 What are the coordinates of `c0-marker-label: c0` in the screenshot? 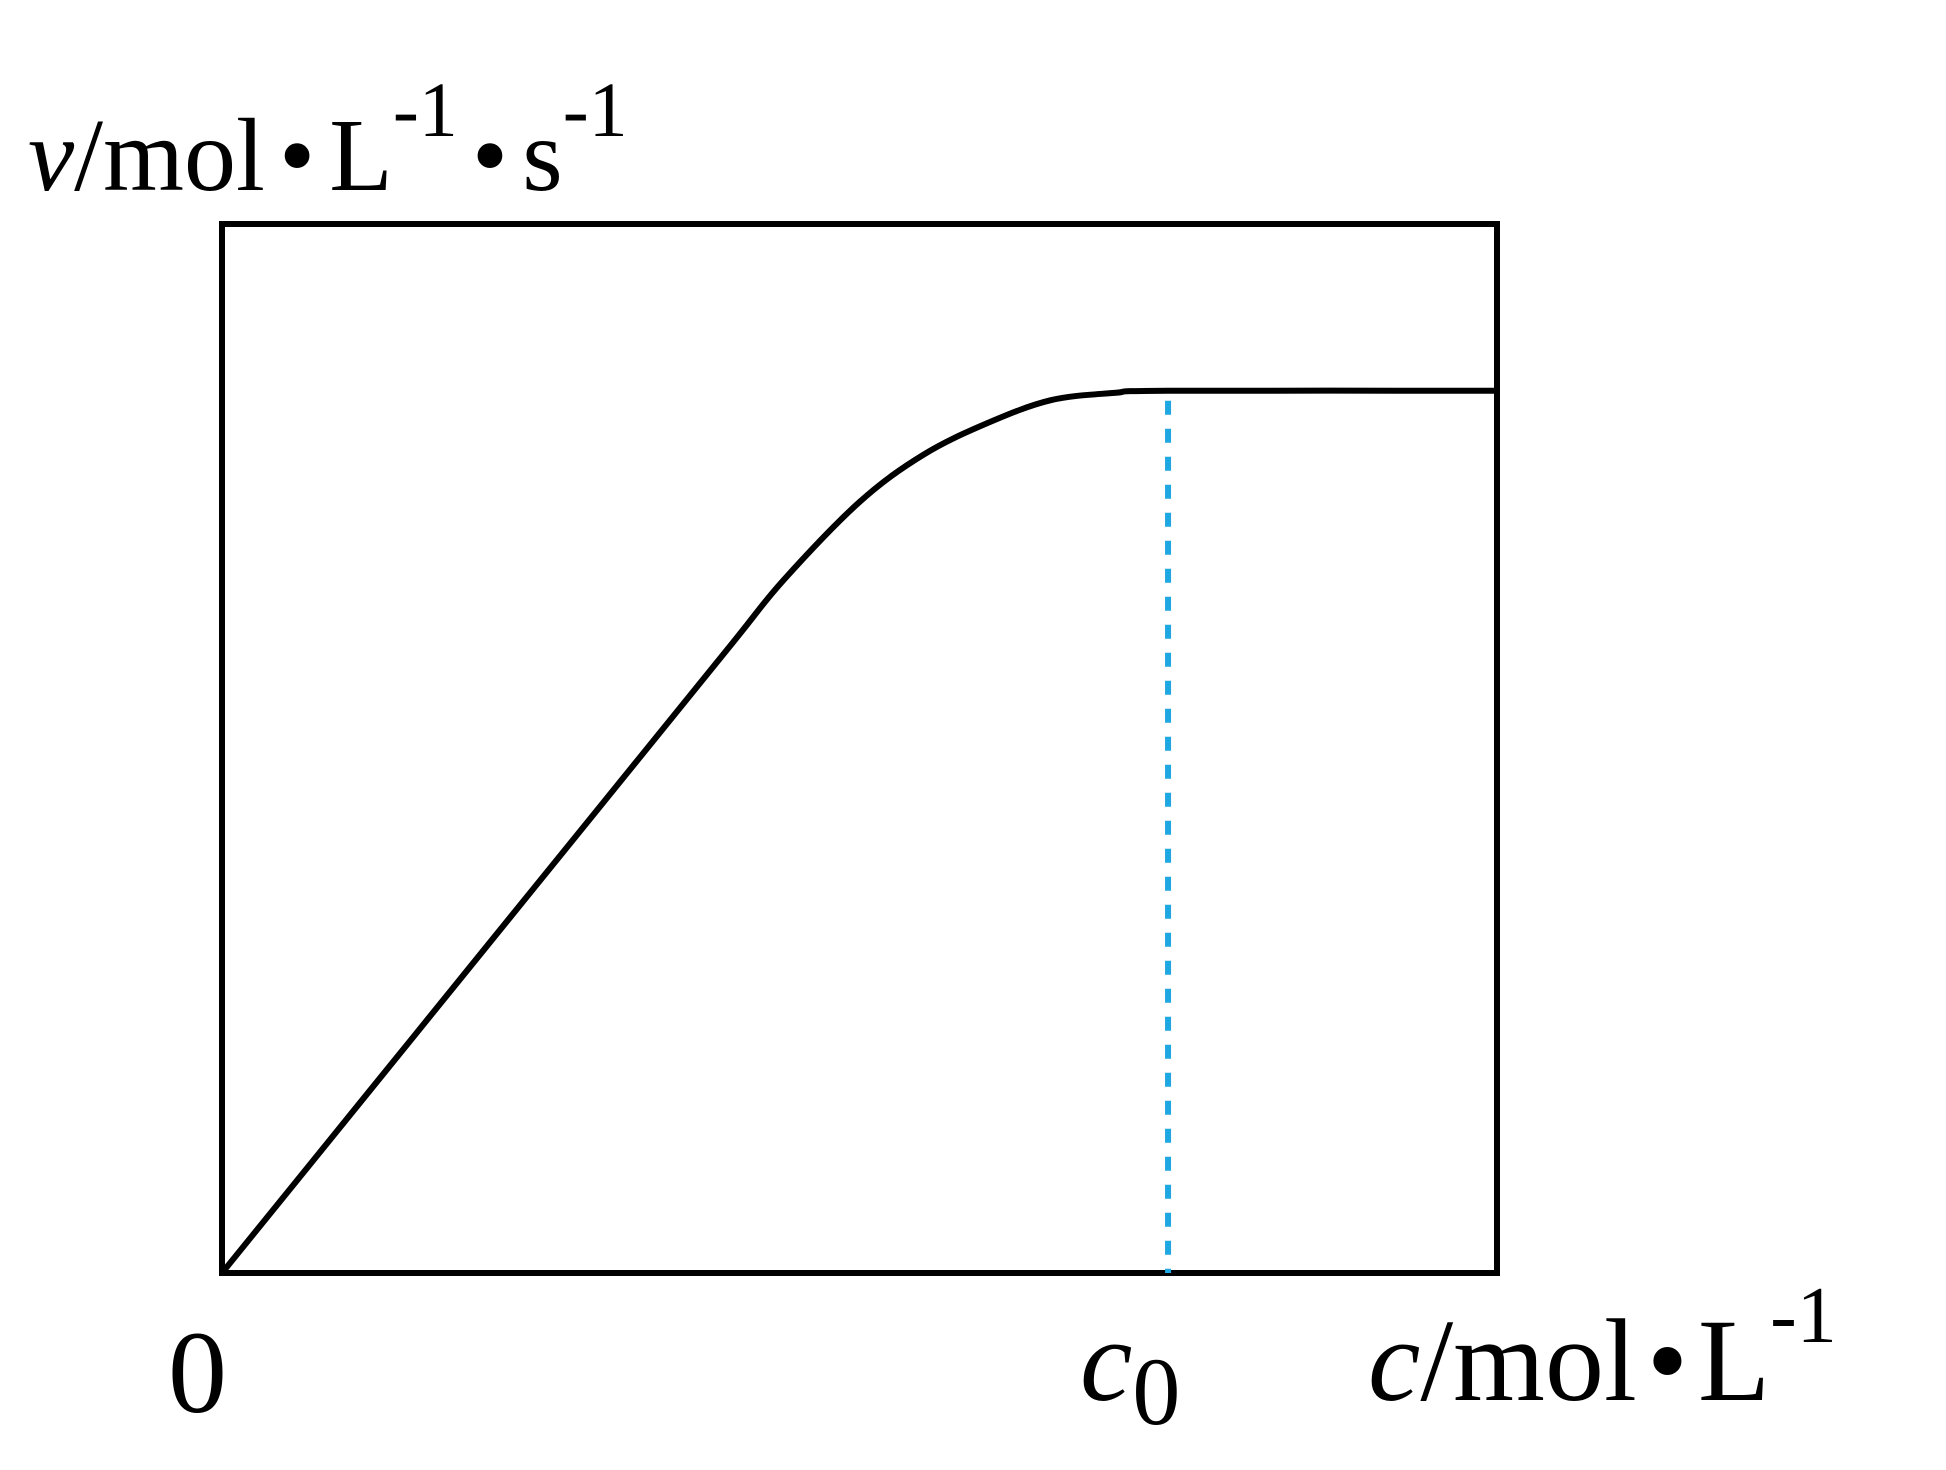 It's located at (1130, 1370).